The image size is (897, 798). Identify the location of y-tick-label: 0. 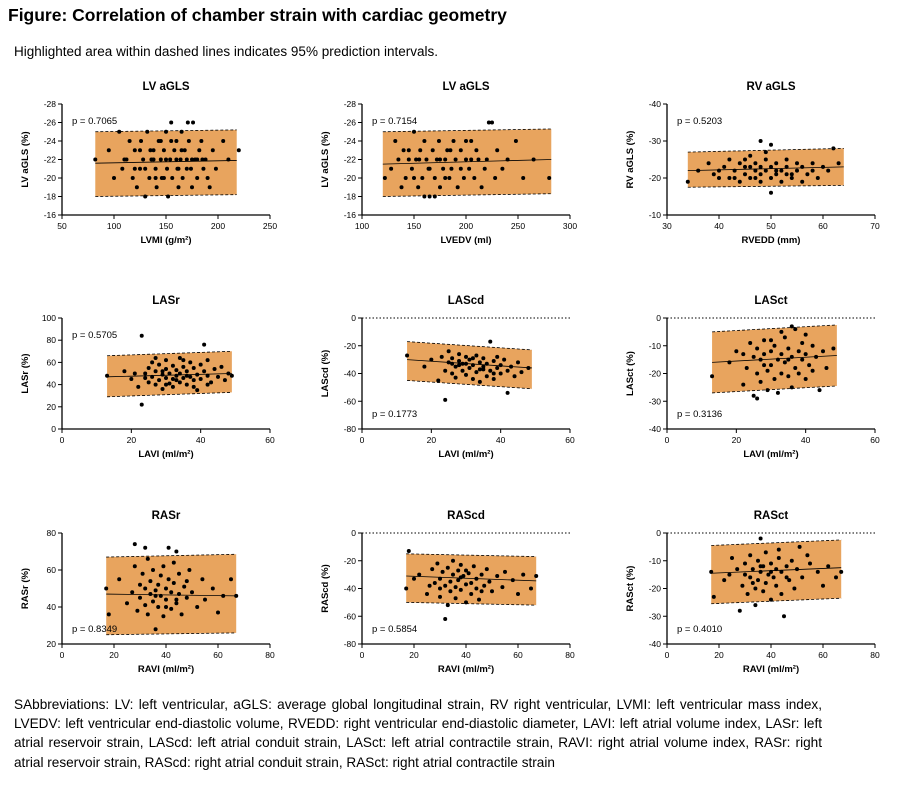
(353, 533).